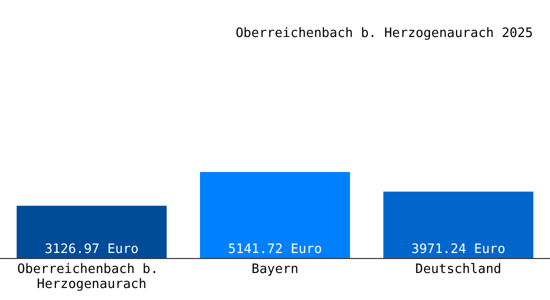  Describe the element at coordinates (385, 33) in the screenshot. I see `chart-title: Oberreichenbach b. Herzogenaurach 2025` at that location.